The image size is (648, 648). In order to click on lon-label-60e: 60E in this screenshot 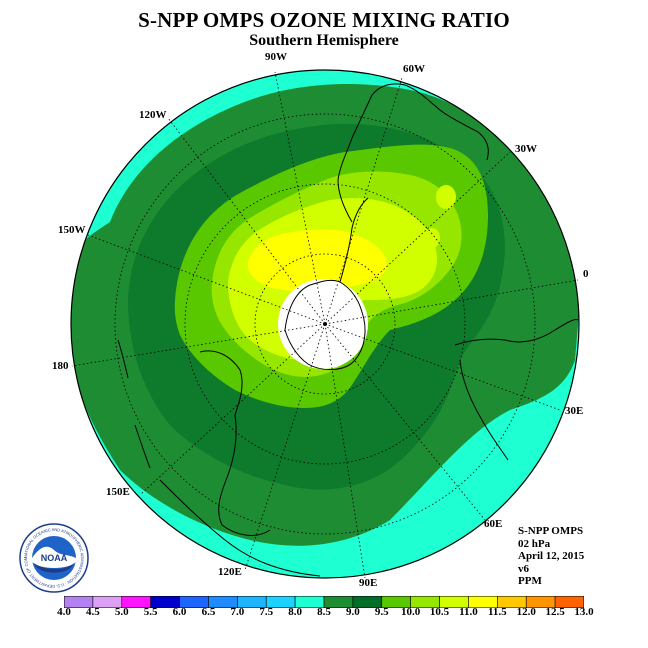, I will do `click(493, 524)`.